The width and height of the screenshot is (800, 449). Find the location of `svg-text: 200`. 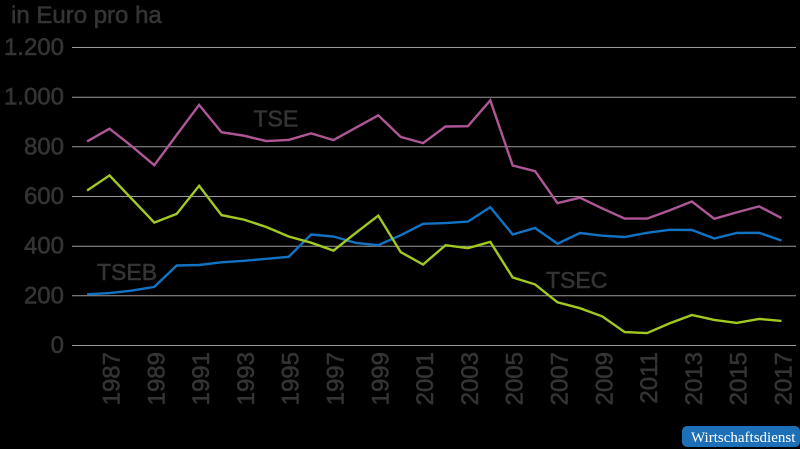

svg-text: 200 is located at coordinates (44, 295).